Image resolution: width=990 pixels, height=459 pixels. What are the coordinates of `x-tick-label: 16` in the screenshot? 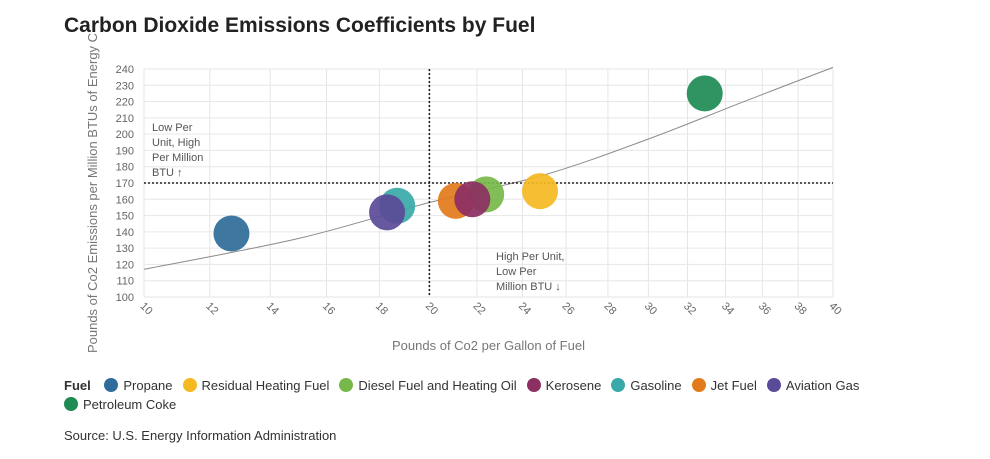 It's located at (328, 308).